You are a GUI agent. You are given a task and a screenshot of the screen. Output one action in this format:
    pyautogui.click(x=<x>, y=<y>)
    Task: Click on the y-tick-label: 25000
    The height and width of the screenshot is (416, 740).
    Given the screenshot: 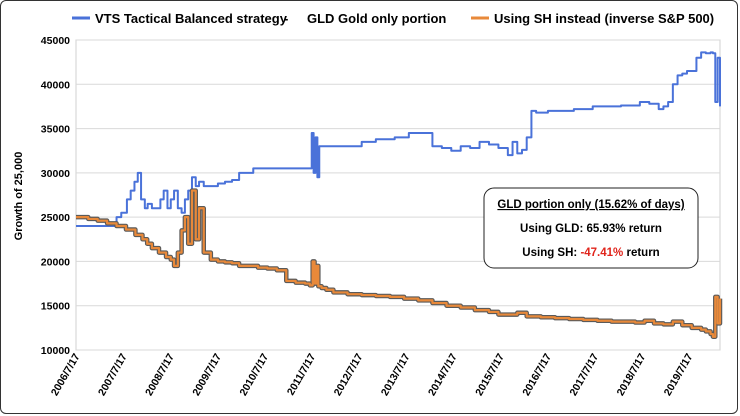 What is the action you would take?
    pyautogui.click(x=55, y=218)
    